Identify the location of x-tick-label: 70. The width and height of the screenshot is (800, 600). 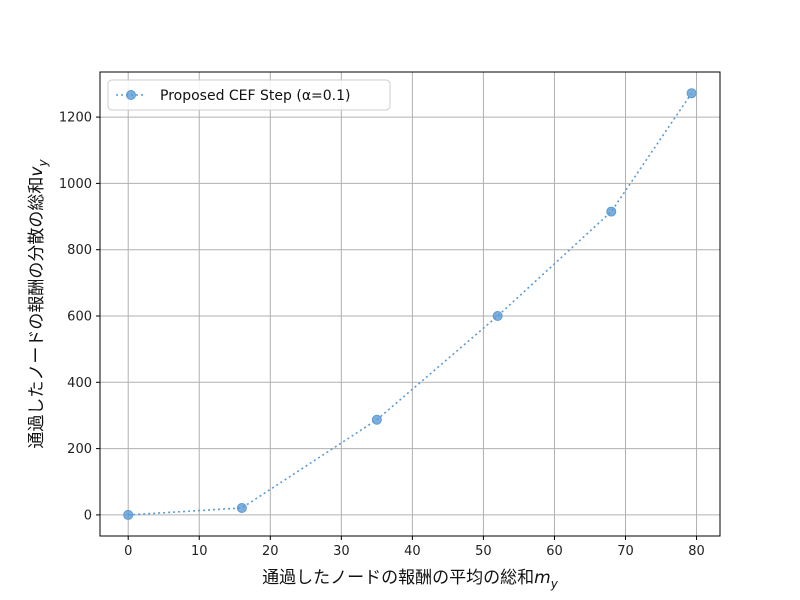
(625, 551).